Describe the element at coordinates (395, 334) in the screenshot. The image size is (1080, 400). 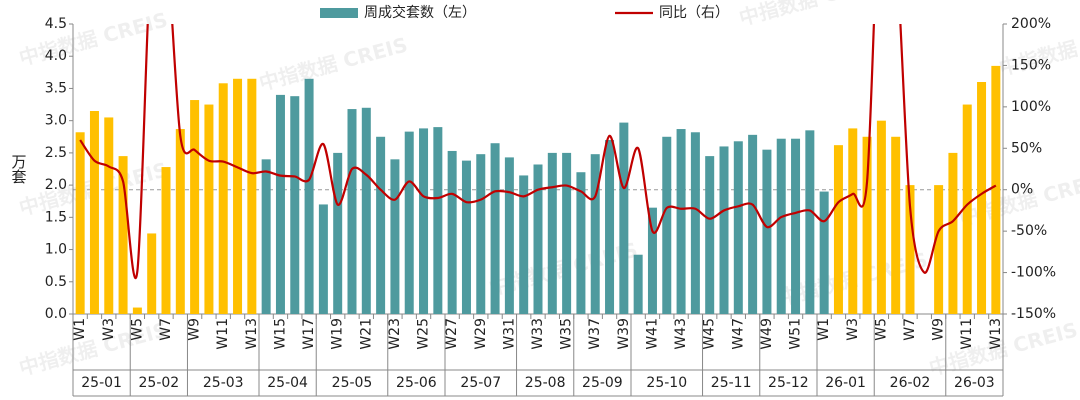
I see `x-tick-label: W23` at that location.